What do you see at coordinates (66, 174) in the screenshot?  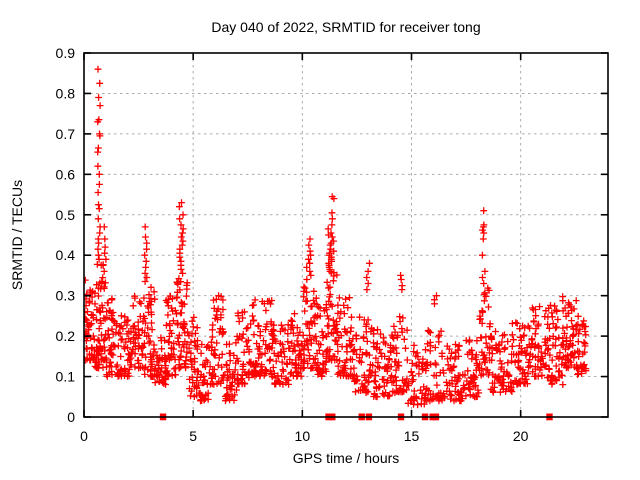 I see `y-tick-label: 0.6` at bounding box center [66, 174].